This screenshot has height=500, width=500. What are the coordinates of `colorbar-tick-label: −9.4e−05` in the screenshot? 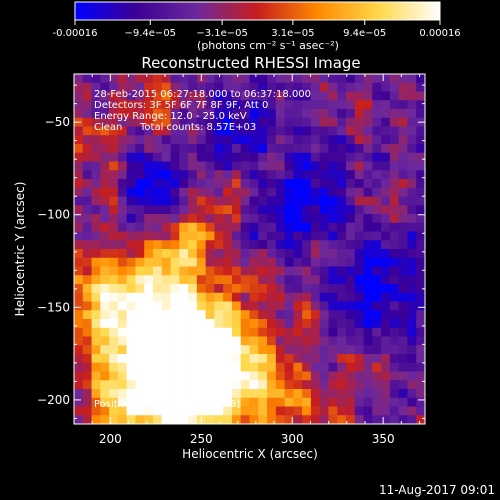 It's located at (151, 33).